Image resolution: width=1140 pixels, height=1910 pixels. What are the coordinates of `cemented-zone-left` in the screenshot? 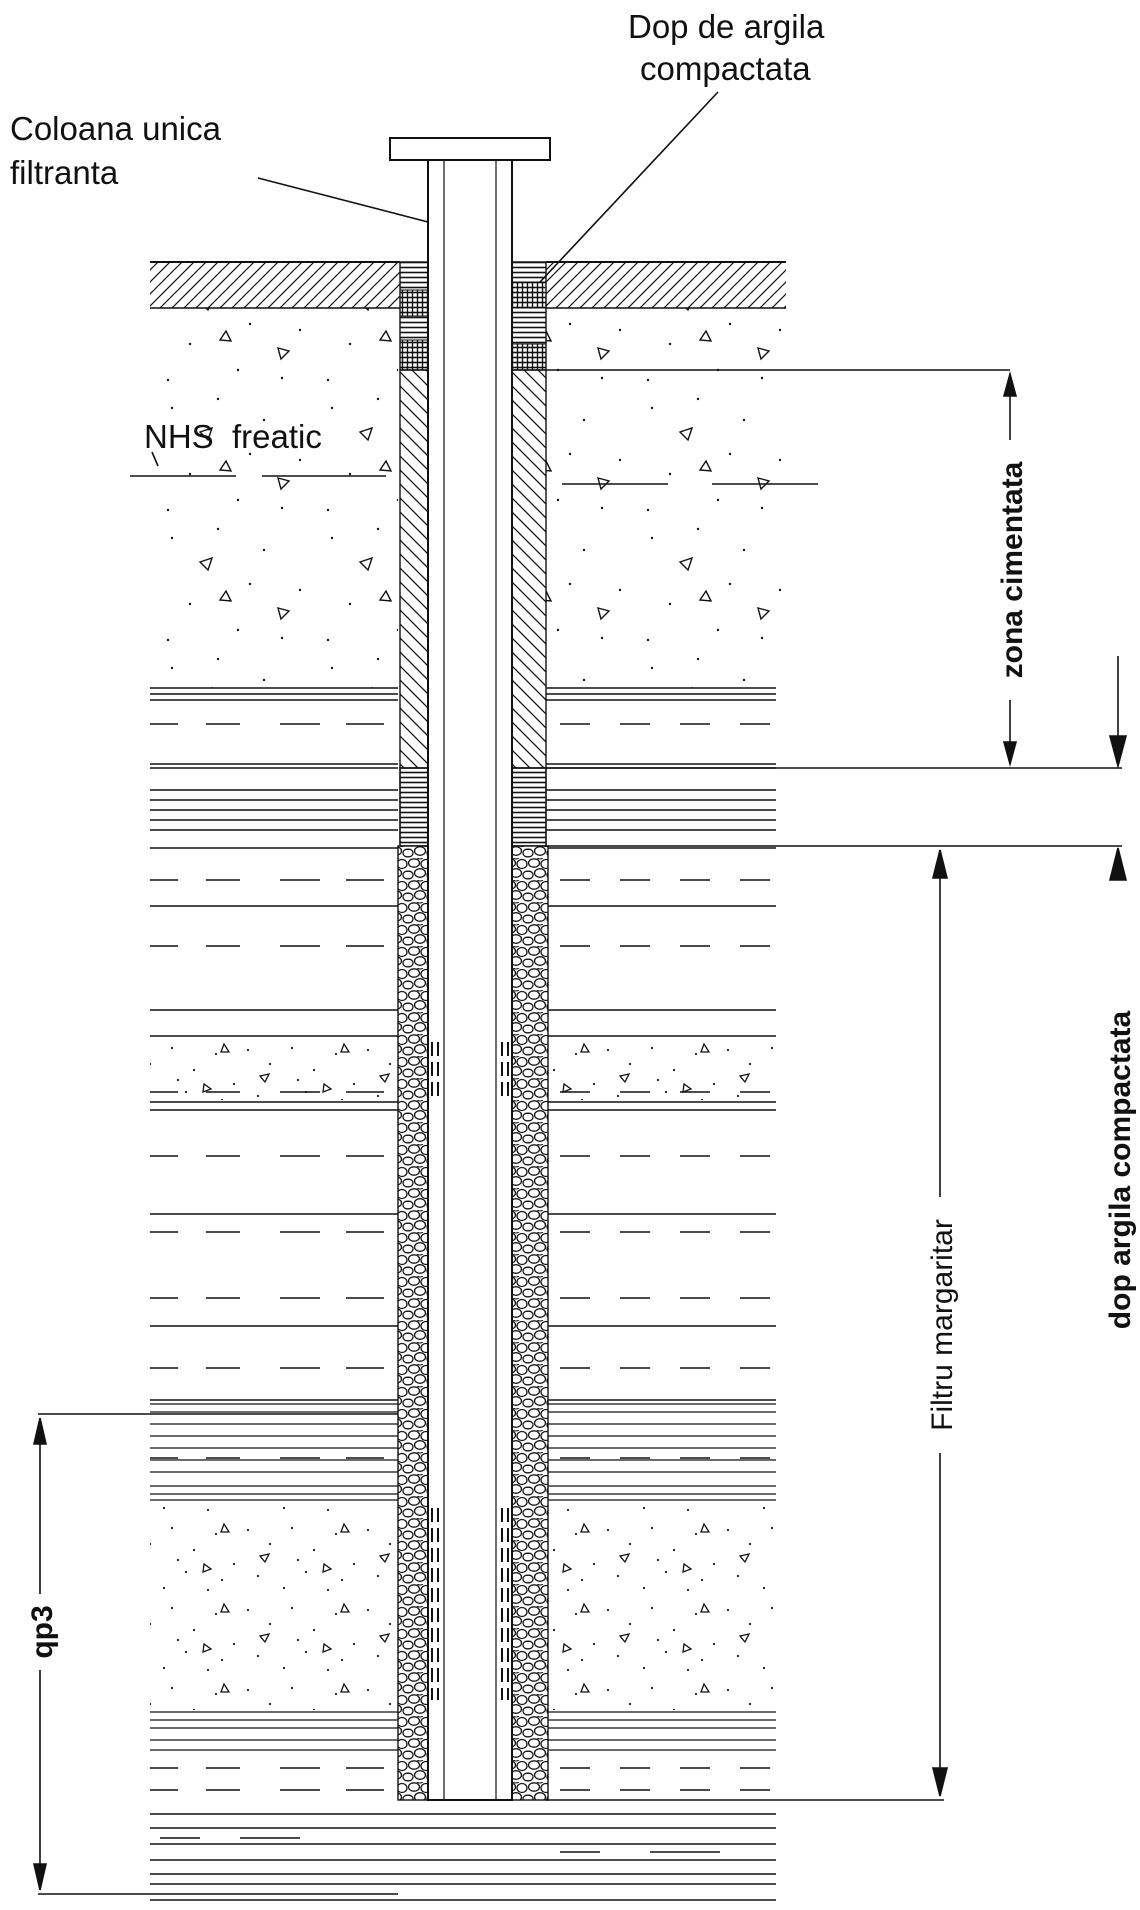 It's located at (414, 569).